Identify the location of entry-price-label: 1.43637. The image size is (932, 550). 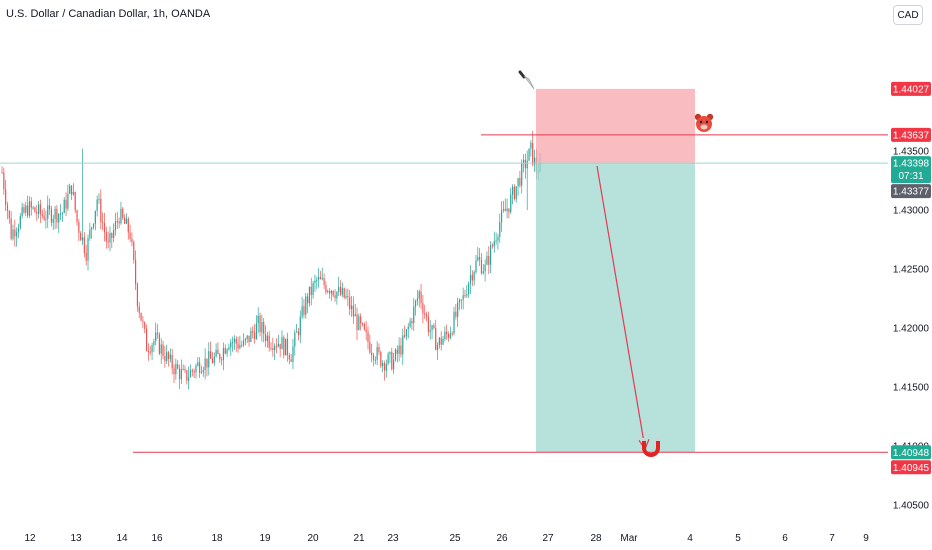
(911, 135).